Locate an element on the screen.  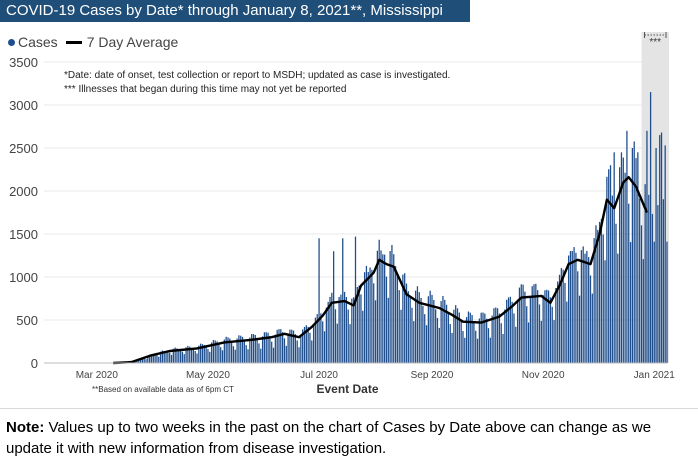
shaded-region-marker: *** is located at coordinates (655, 40).